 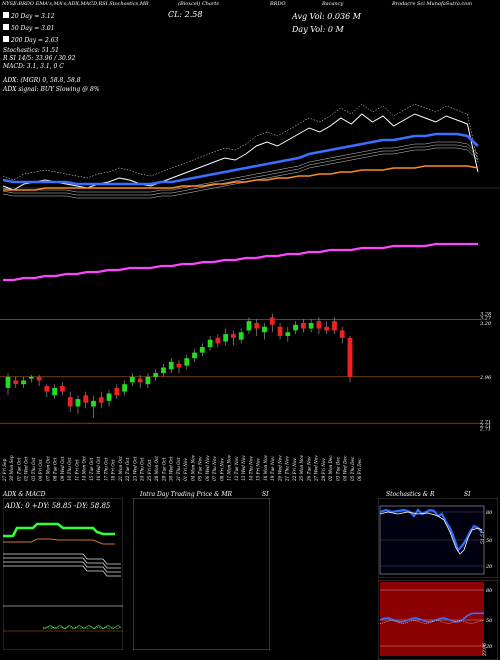 What do you see at coordinates (4, 470) in the screenshot?
I see `date-label: 27 Fri Sep` at bounding box center [4, 470].